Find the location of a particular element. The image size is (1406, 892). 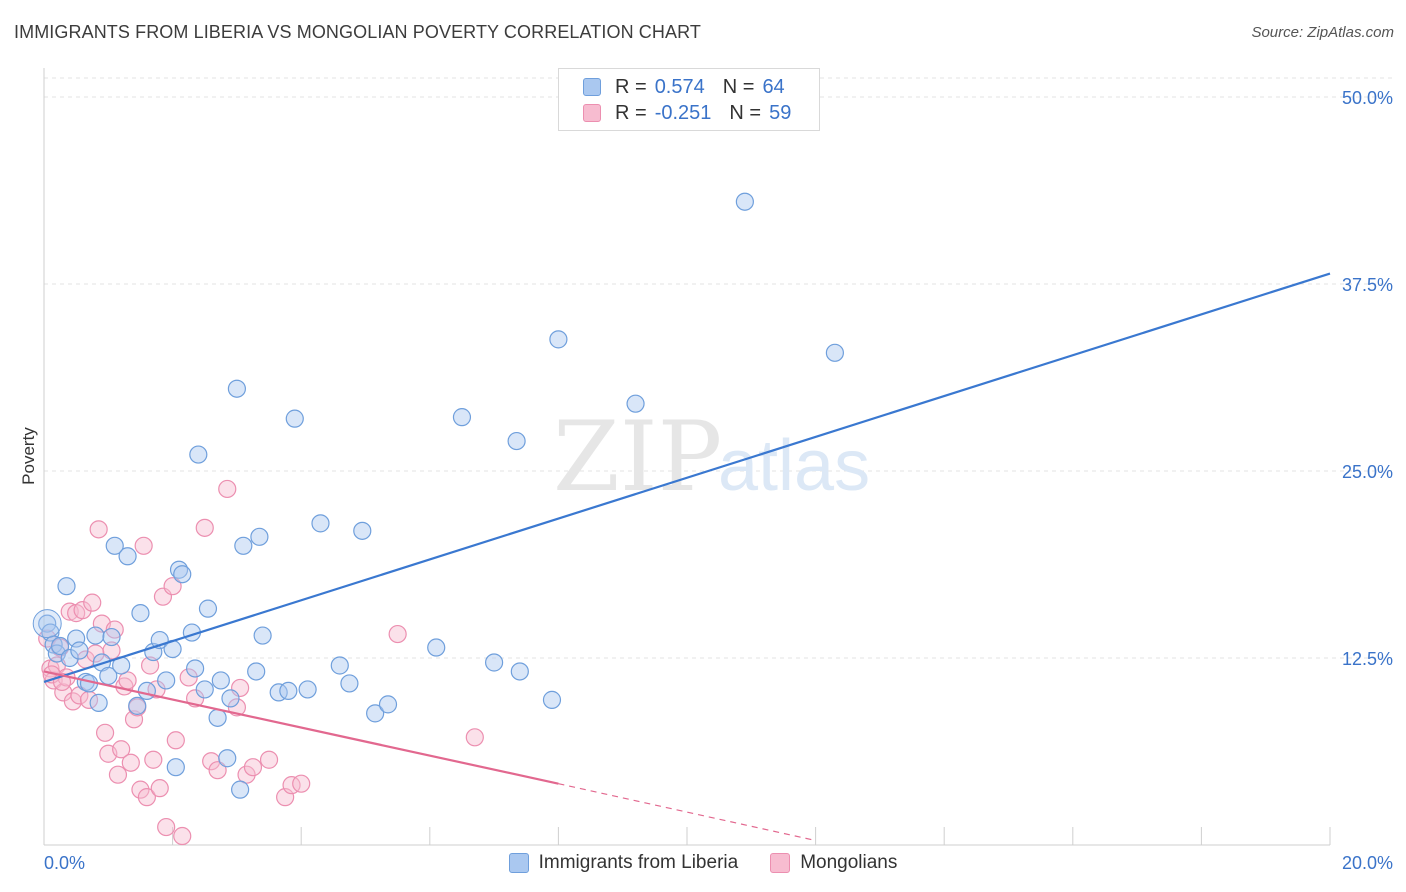

legend-r-value: 0.574 is located at coordinates (679, 86).